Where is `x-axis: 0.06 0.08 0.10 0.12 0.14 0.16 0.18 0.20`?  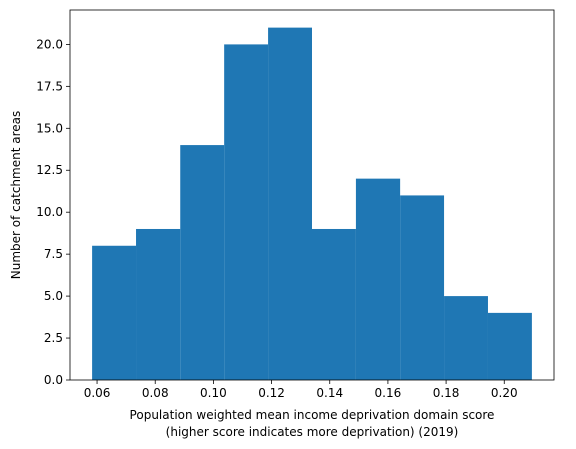
x-axis: 0.06 0.08 0.10 0.12 0.14 0.16 0.18 0.20 is located at coordinates (301, 390).